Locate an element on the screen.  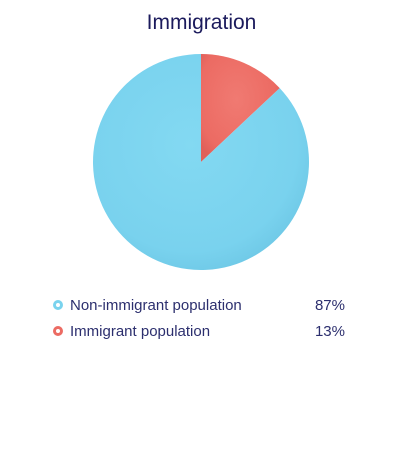
legend-item-non-immigrant: Non-immigrant population 87% is located at coordinates (199, 305).